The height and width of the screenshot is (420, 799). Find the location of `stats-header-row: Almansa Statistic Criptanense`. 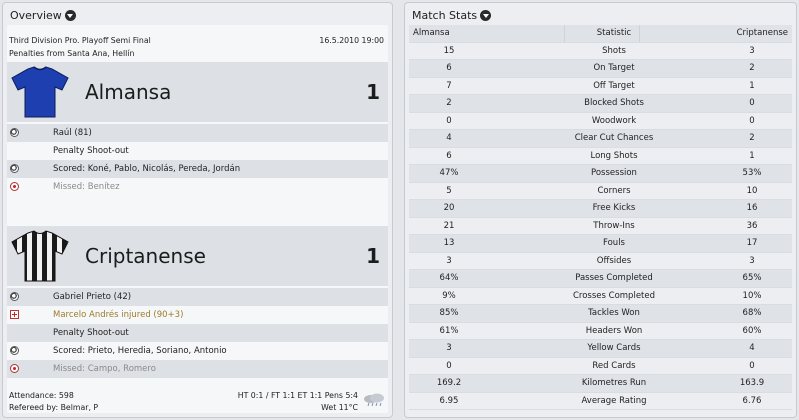

stats-header-row: Almansa Statistic Criptanense is located at coordinates (600, 34).